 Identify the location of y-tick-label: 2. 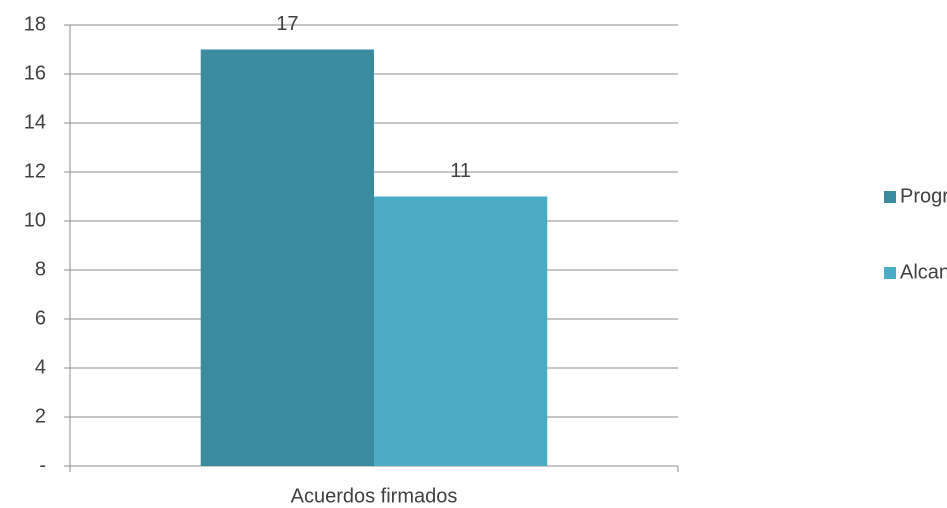
(40, 416).